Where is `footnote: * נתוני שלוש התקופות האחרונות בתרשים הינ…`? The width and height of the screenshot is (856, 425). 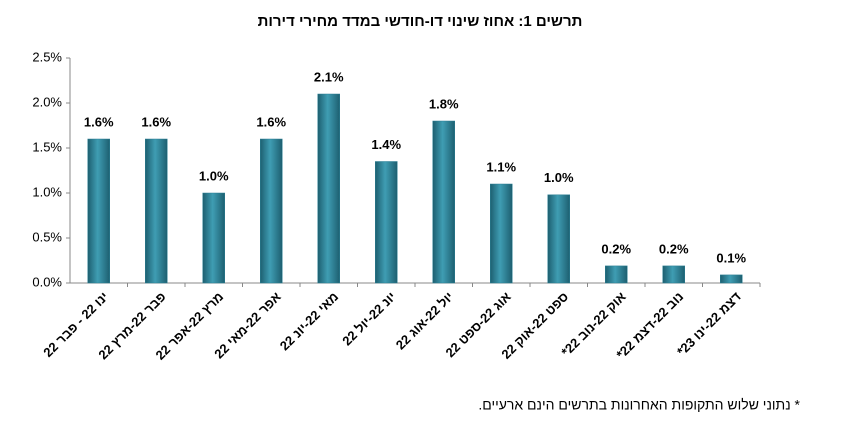
footnote: * נתוני שלוש התקופות האחרונות בתרשים הינ… is located at coordinates (639, 405).